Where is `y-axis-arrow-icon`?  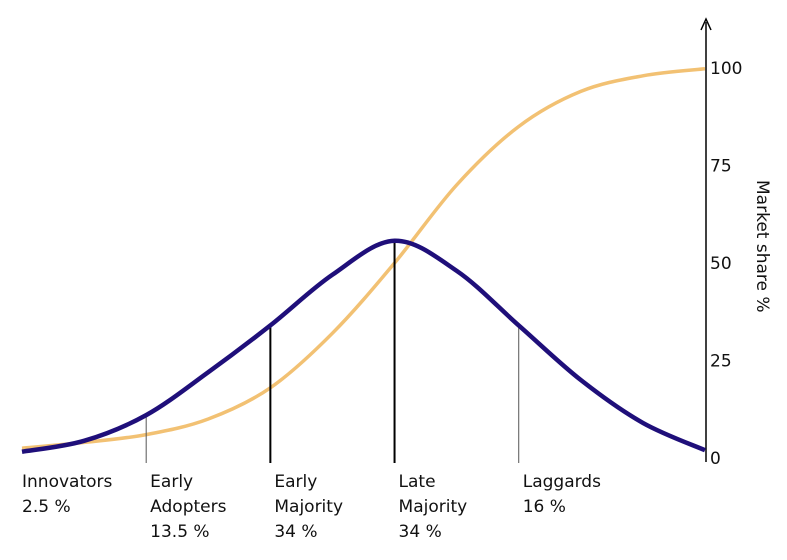
y-axis-arrow-icon is located at coordinates (706, 24).